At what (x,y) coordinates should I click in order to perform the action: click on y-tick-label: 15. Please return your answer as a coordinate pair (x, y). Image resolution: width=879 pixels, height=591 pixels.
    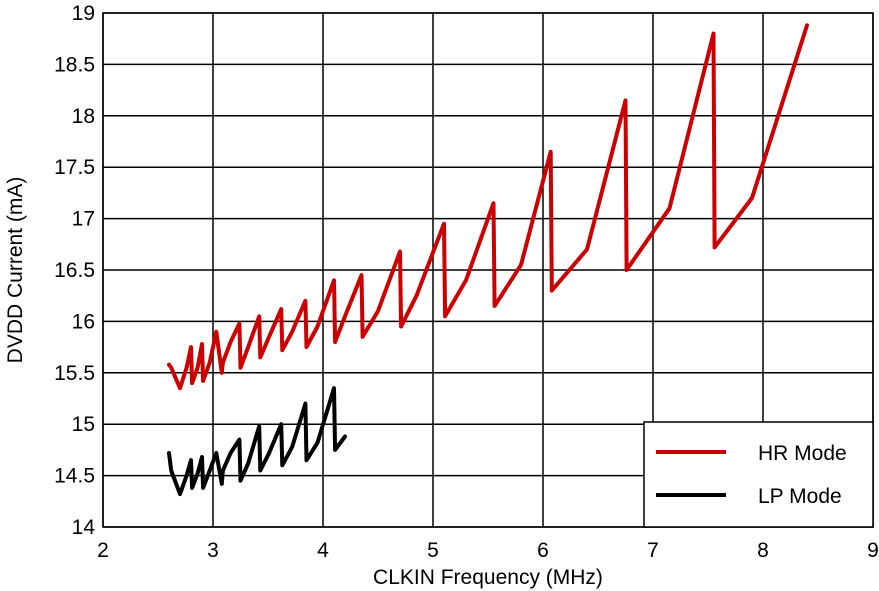
    Looking at the image, I should click on (83, 424).